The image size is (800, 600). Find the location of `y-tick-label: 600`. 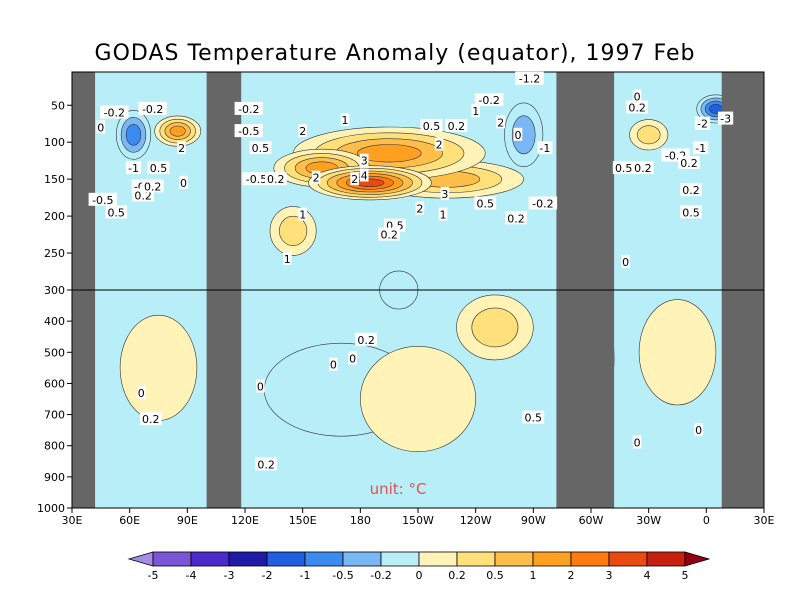

y-tick-label: 600 is located at coordinates (54, 383).